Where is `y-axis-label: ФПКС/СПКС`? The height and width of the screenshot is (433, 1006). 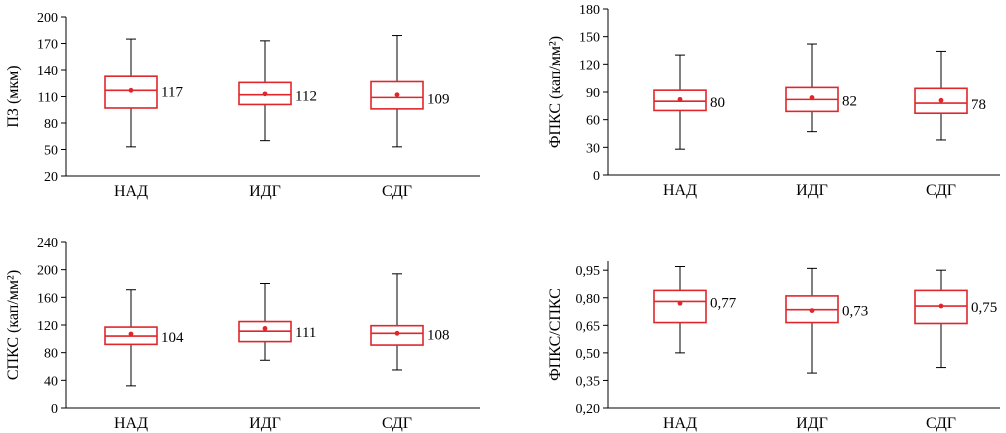 y-axis-label: ФПКС/СПКС is located at coordinates (555, 334).